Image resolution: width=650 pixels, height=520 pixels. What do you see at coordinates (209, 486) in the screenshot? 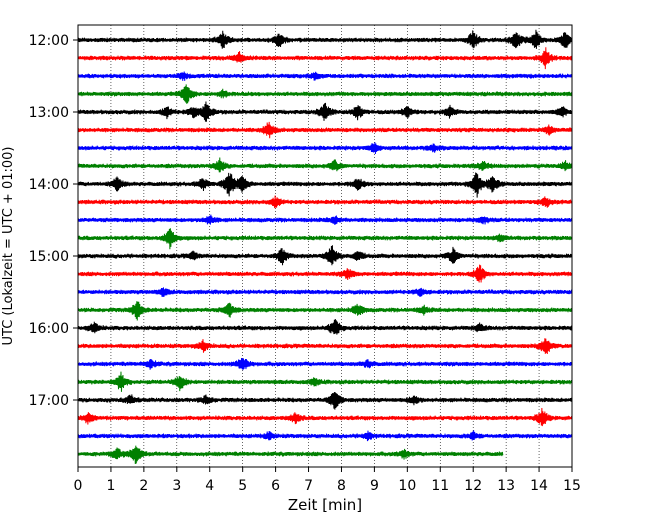
I see `x-tick-label: 4` at bounding box center [209, 486].